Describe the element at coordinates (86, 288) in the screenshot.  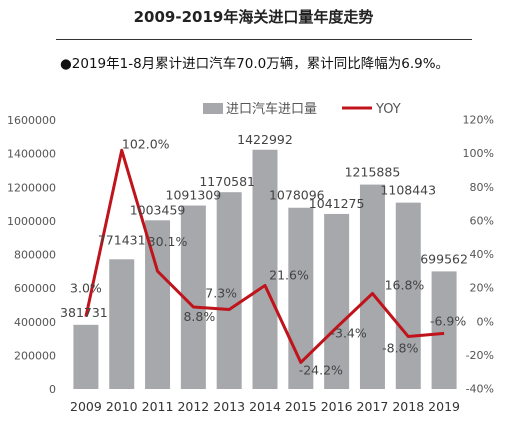
I see `yoy-value-label: 3.0%` at that location.